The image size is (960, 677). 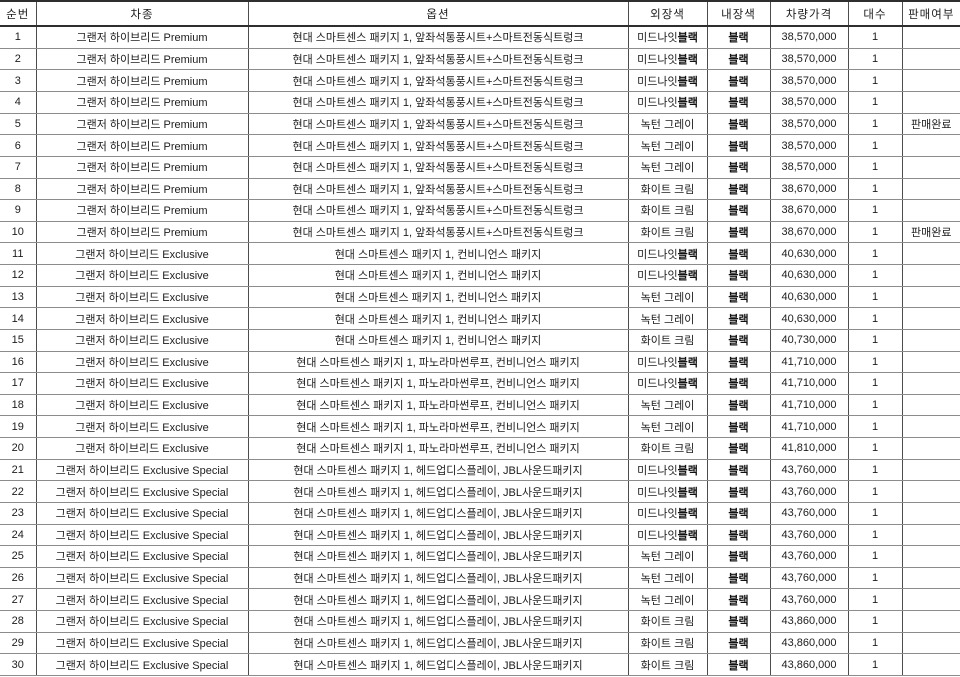 What do you see at coordinates (18, 535) in the screenshot?
I see `cell-no: 24` at bounding box center [18, 535].